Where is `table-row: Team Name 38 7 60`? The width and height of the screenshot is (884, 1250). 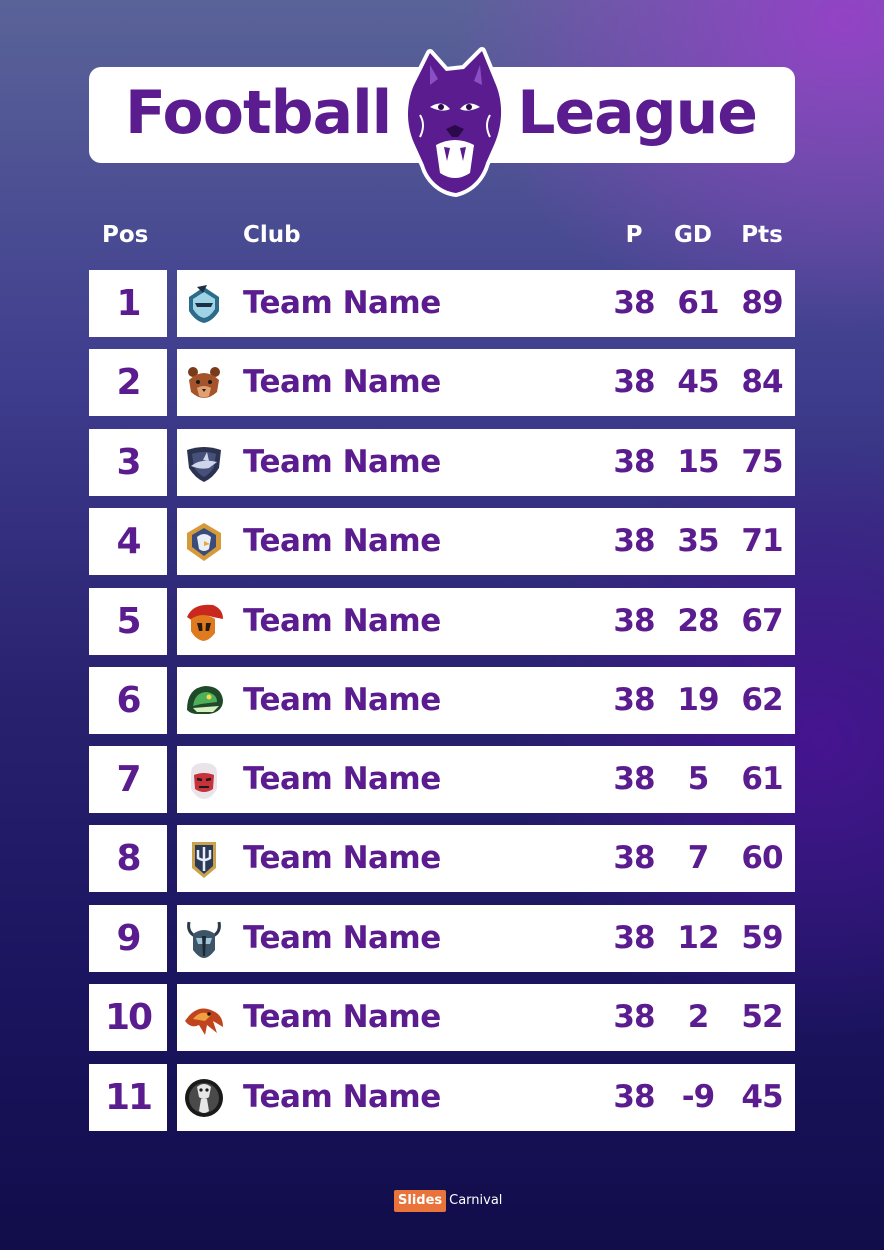
table-row: Team Name 38 7 60 is located at coordinates (486, 858).